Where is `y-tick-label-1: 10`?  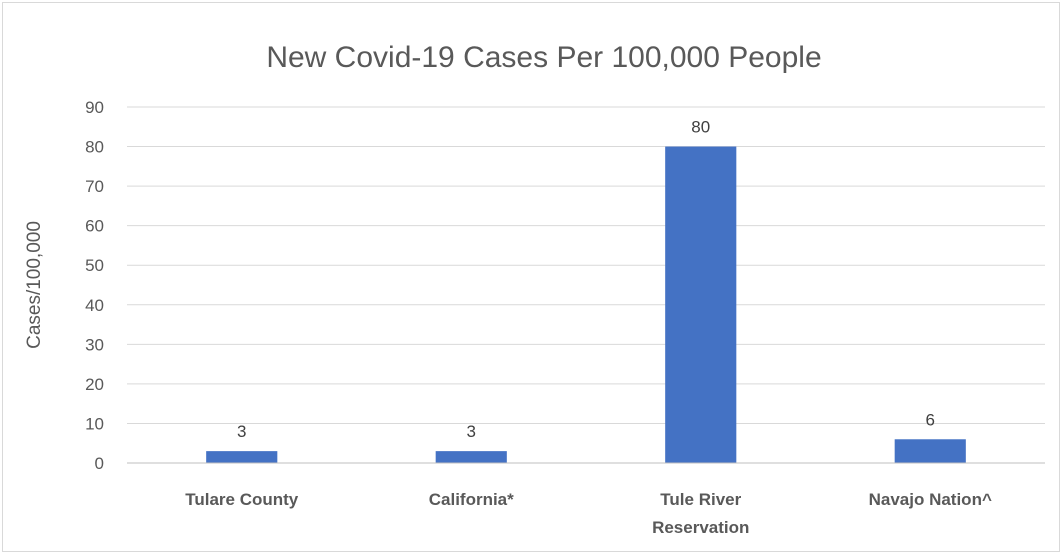
y-tick-label-1: 10 is located at coordinates (94, 423).